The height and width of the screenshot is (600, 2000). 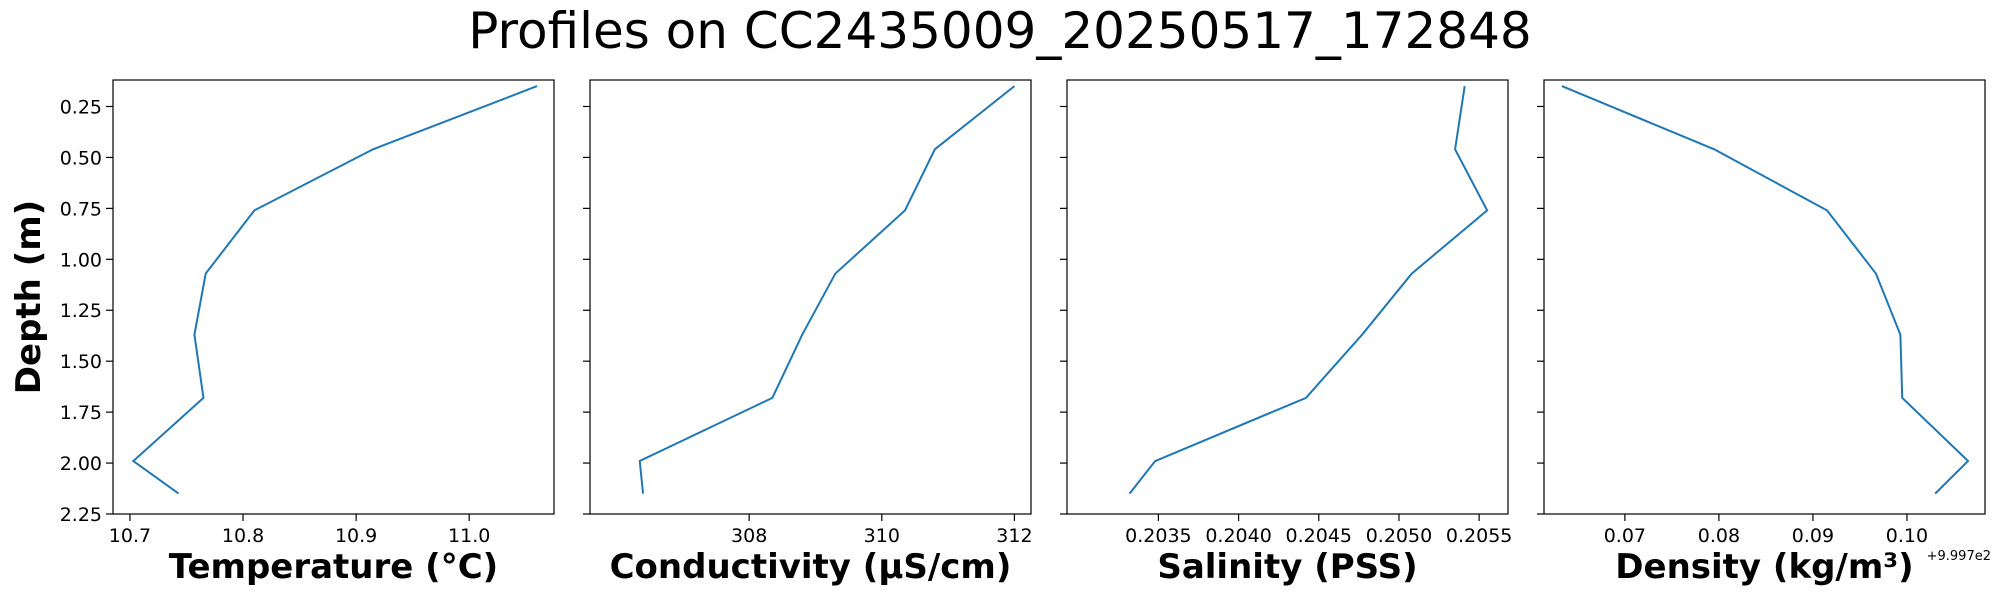 What do you see at coordinates (356, 536) in the screenshot?
I see `x-tick-label: 10.9` at bounding box center [356, 536].